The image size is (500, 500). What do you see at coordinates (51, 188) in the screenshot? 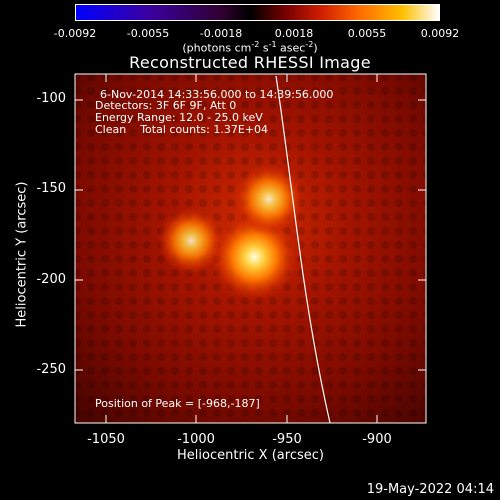
I see `y-tick-label: -150` at bounding box center [51, 188].